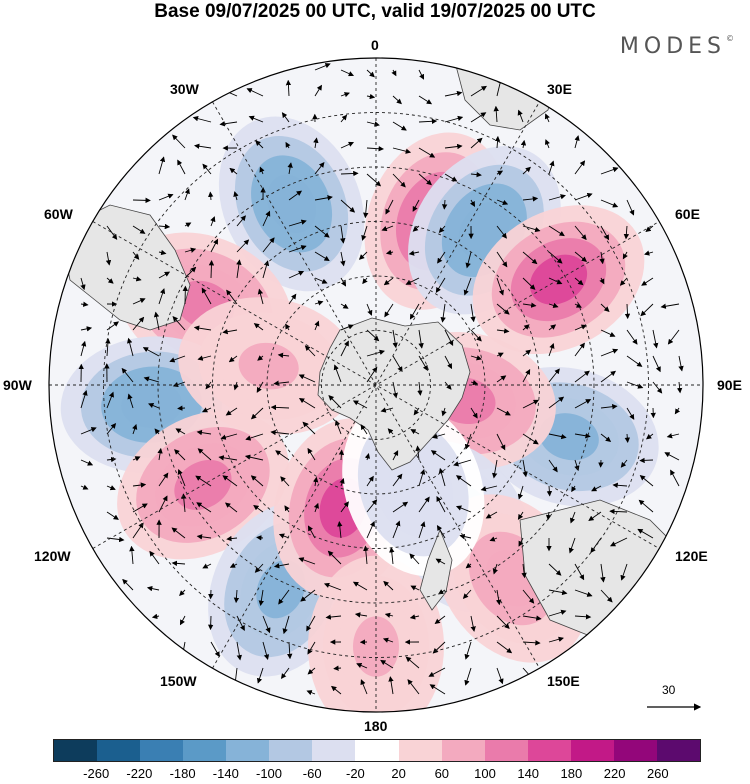  Describe the element at coordinates (687, 214) in the screenshot. I see `lon-label-60e: 60E` at that location.